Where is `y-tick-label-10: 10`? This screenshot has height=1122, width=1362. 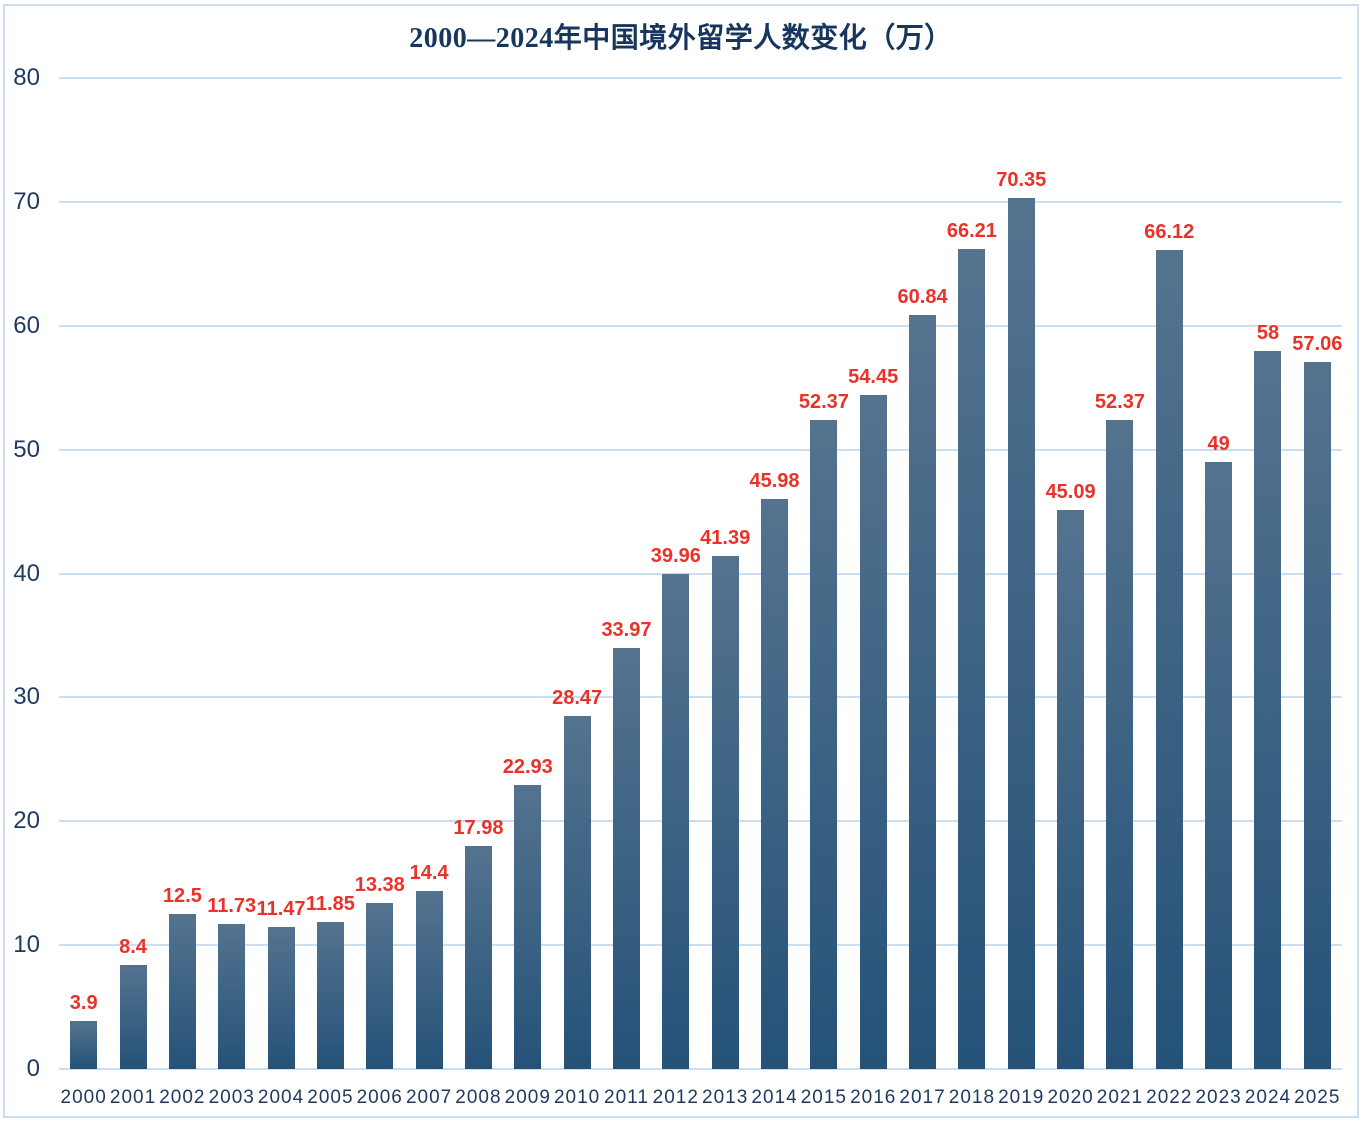
y-tick-label-10: 10 is located at coordinates (26, 945).